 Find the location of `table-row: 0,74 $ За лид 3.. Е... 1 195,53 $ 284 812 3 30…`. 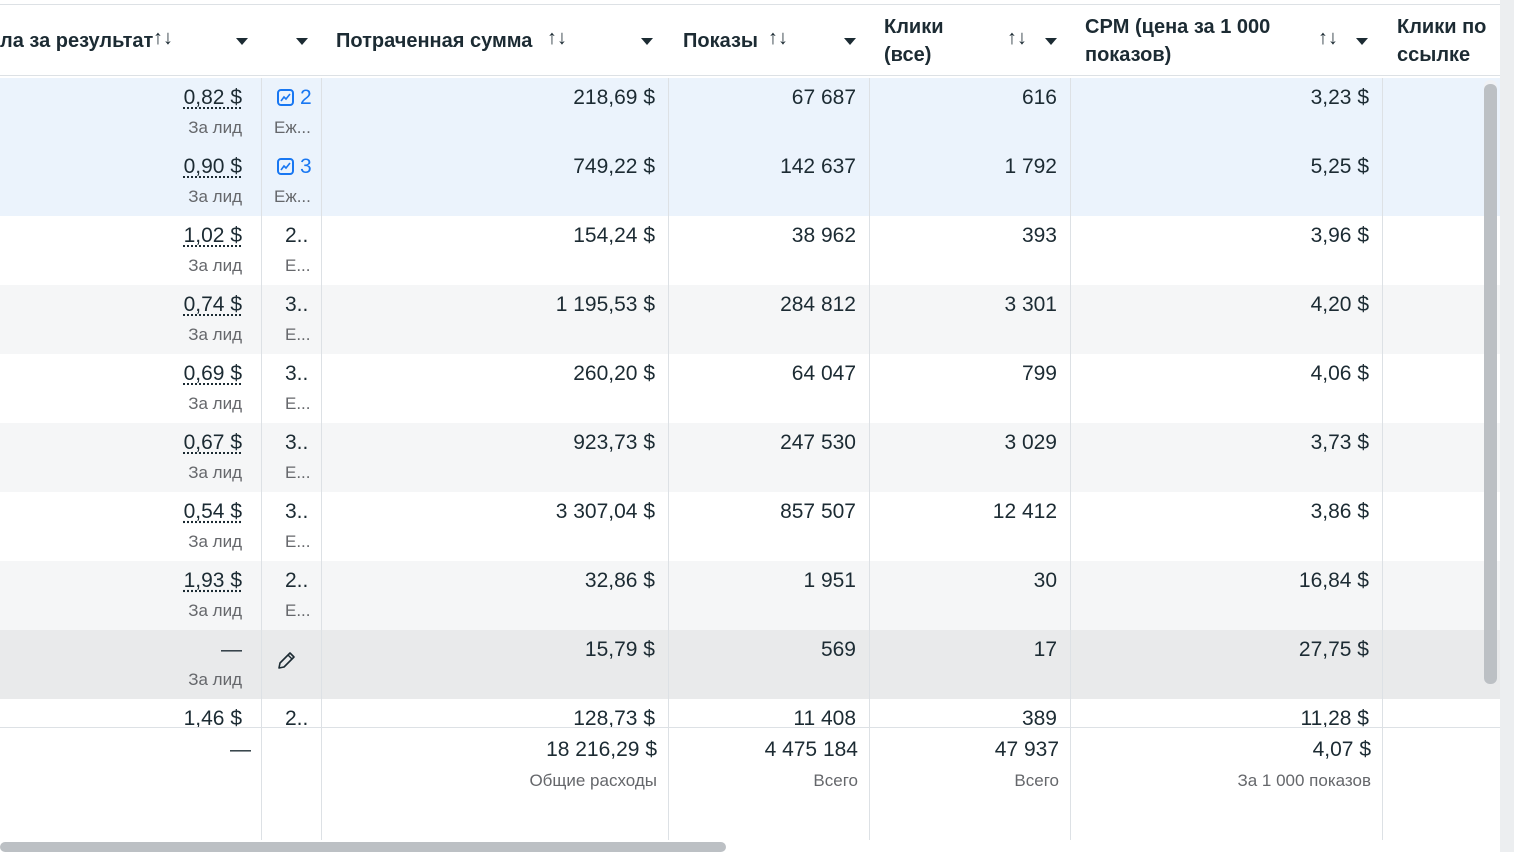

table-row: 0,74 $ За лид 3.. Е... 1 195,53 $ 284 812 3 30… is located at coordinates (750, 319).